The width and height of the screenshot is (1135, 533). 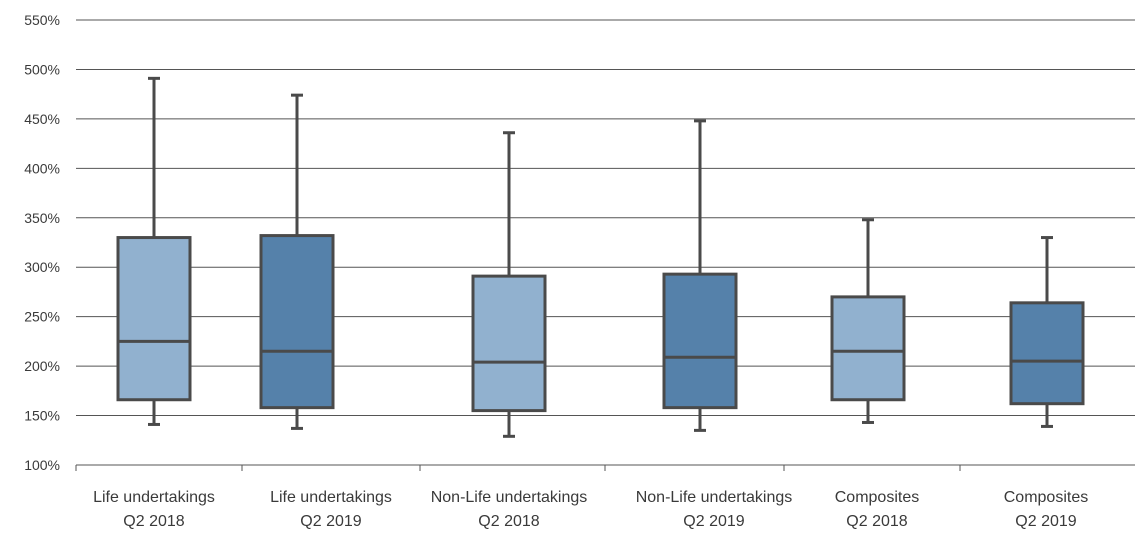 What do you see at coordinates (42, 168) in the screenshot?
I see `y-tick-label: 400%` at bounding box center [42, 168].